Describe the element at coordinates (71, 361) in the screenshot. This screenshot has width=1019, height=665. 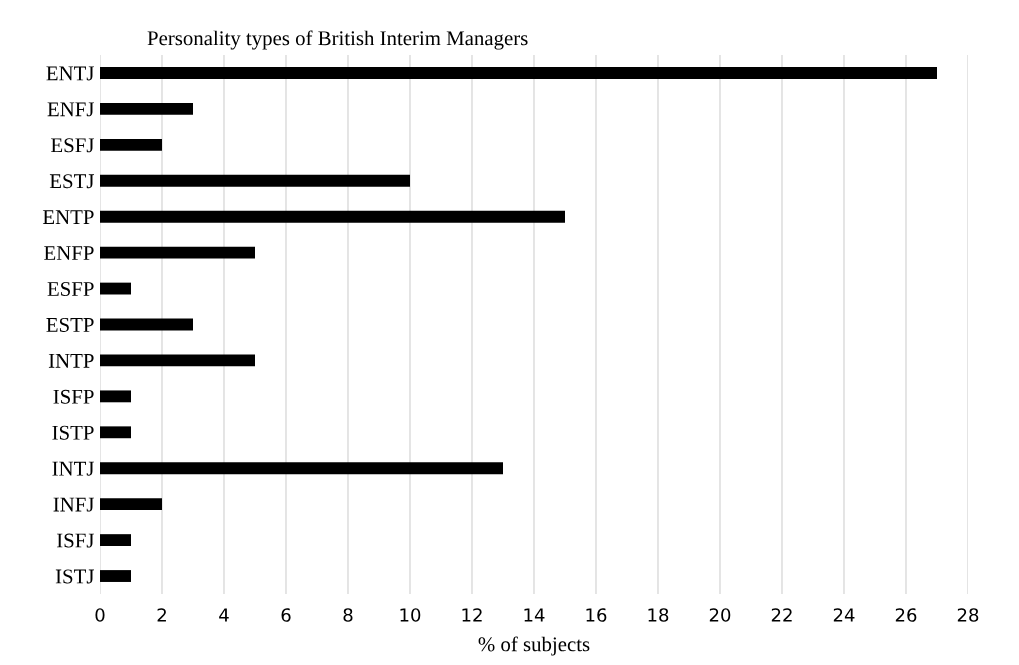
I see `y-tick-label: INTP` at that location.